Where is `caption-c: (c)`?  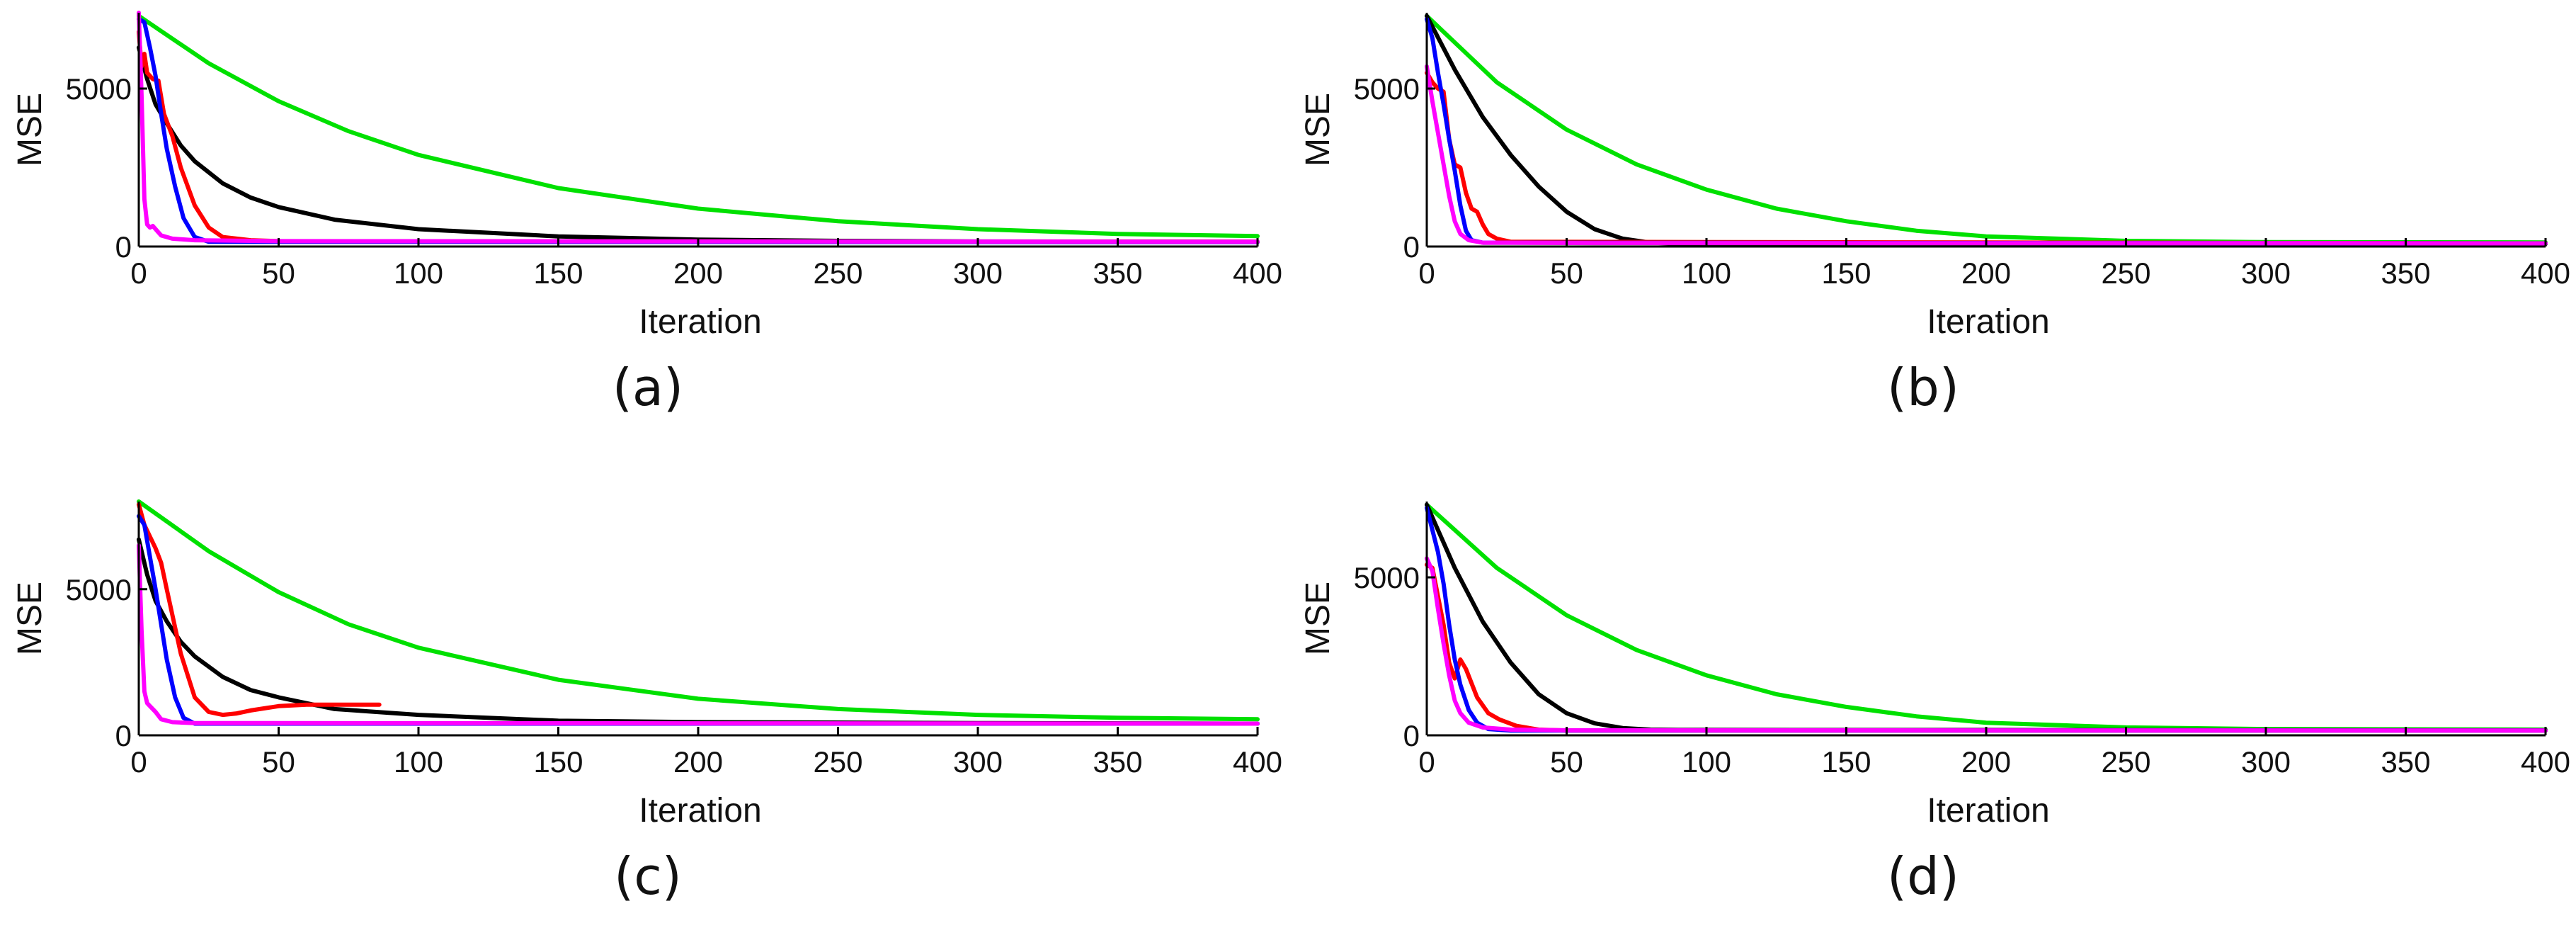
caption-c: (c) is located at coordinates (648, 876).